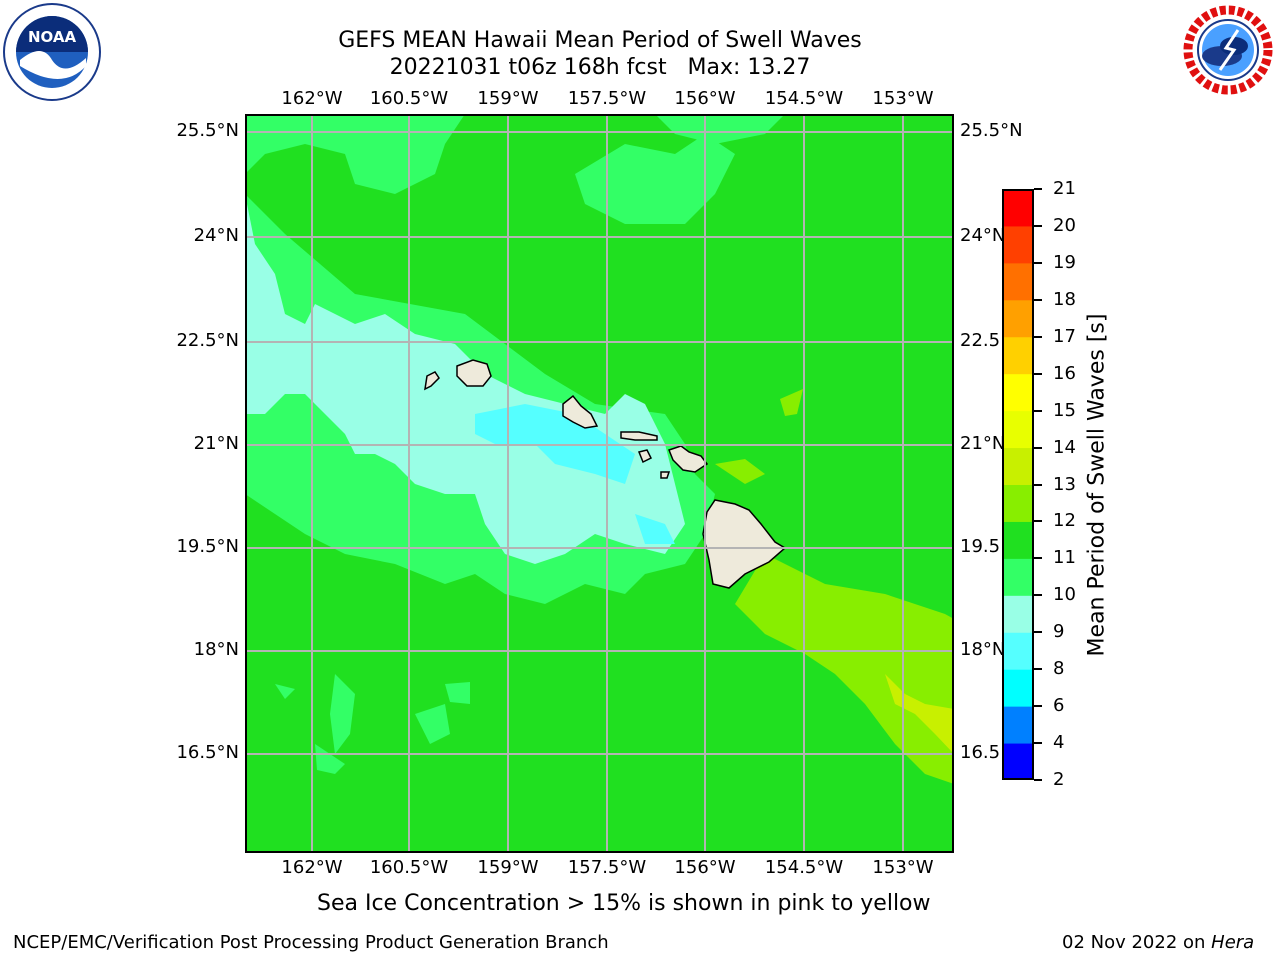  I want to click on hawaiian-islands, so click(605, 474).